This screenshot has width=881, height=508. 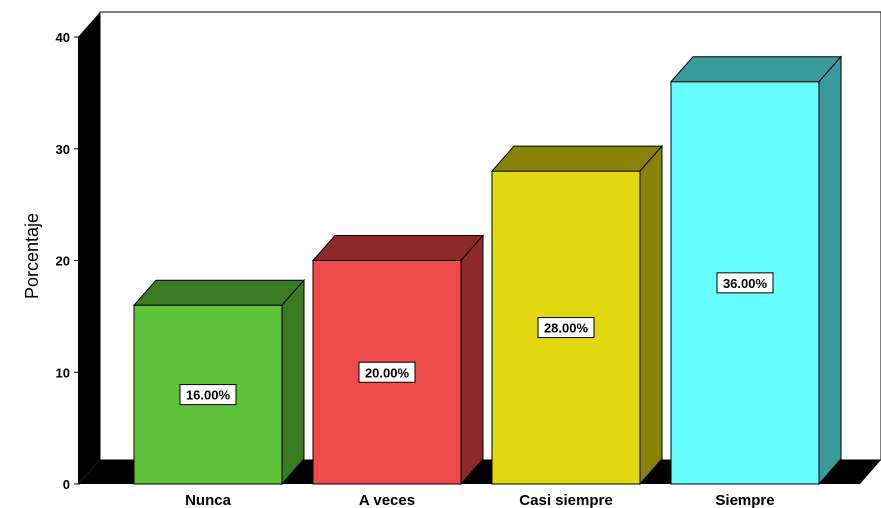 I want to click on x-tick-label: Siempre, so click(x=744, y=500).